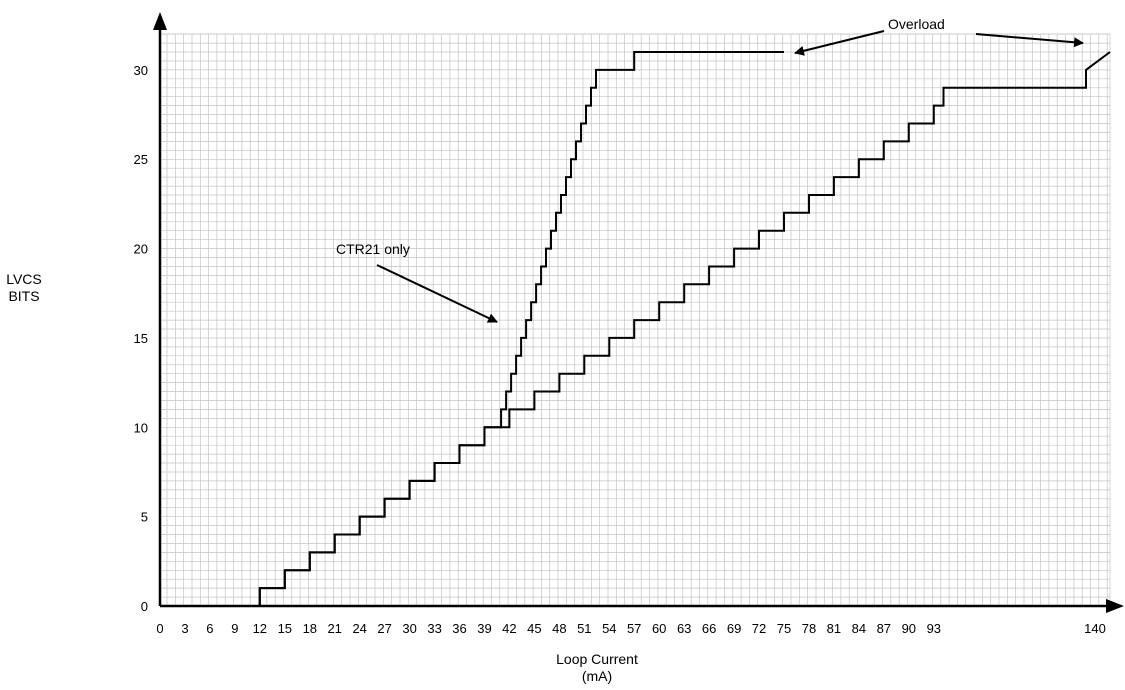 The image size is (1125, 690). What do you see at coordinates (159, 628) in the screenshot?
I see `x-tick-label: 0` at bounding box center [159, 628].